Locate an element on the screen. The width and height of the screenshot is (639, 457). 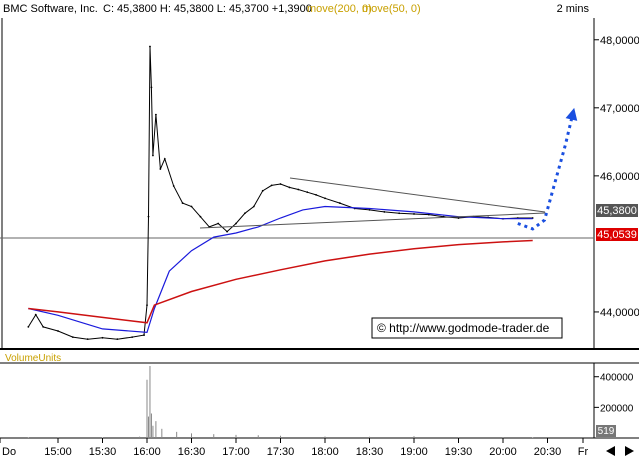
symbol-title: BMC Software, Inc. is located at coordinates (50, 9).